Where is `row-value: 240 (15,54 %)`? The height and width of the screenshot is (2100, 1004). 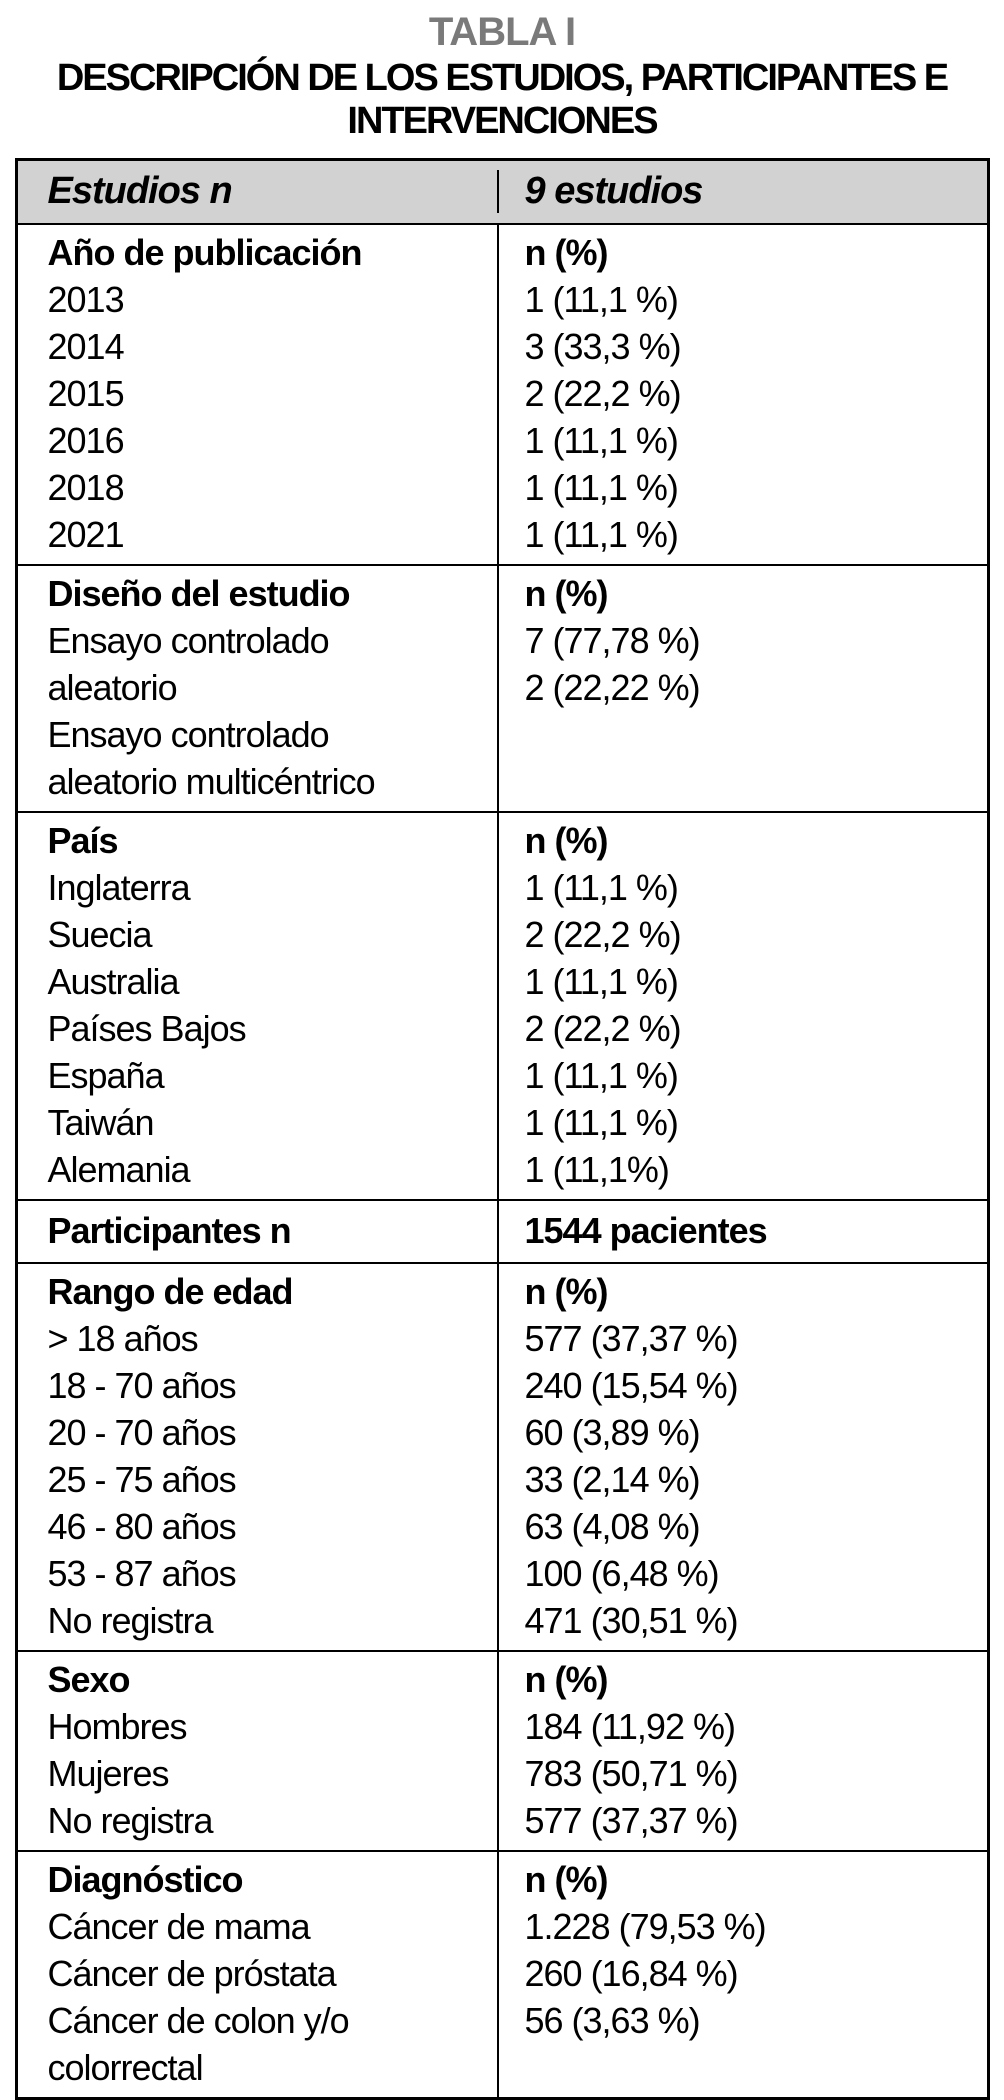 row-value: 240 (15,54 %) is located at coordinates (631, 1385).